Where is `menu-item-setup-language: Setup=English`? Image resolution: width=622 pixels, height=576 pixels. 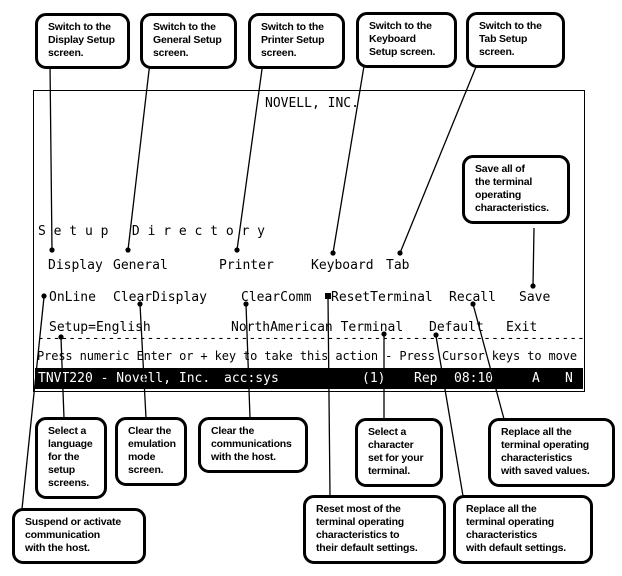 menu-item-setup-language: Setup=English is located at coordinates (100, 327).